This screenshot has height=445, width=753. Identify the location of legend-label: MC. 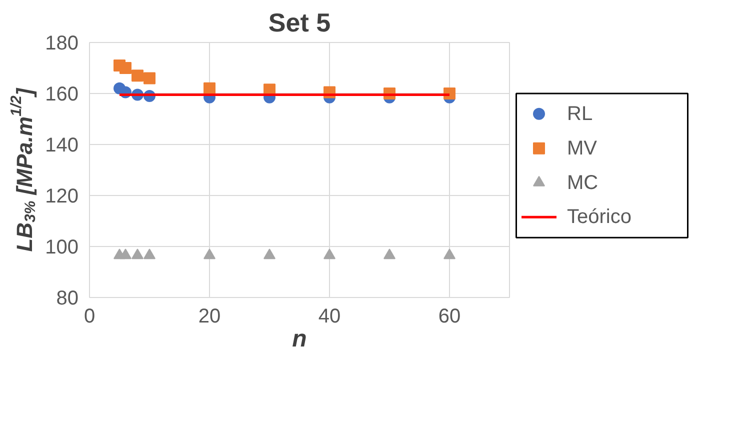
(582, 183).